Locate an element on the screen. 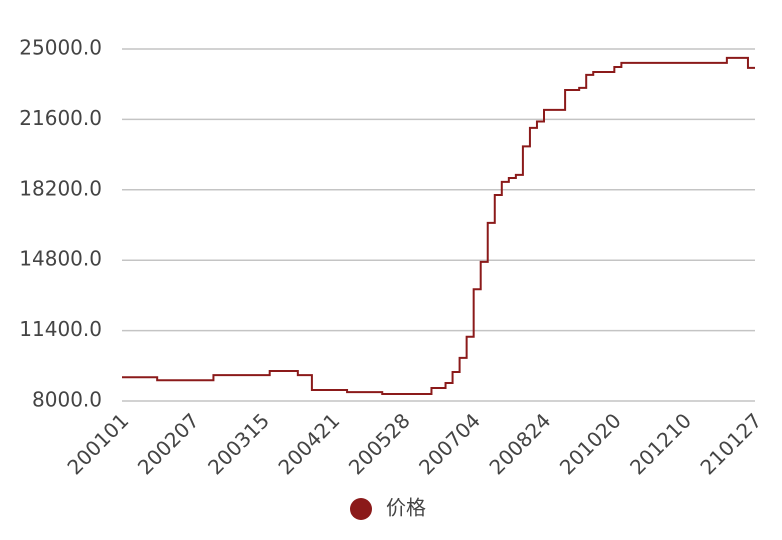 Image resolution: width=782 pixels, height=540 pixels. y-tick-label: 14800.0 is located at coordinates (60, 259).